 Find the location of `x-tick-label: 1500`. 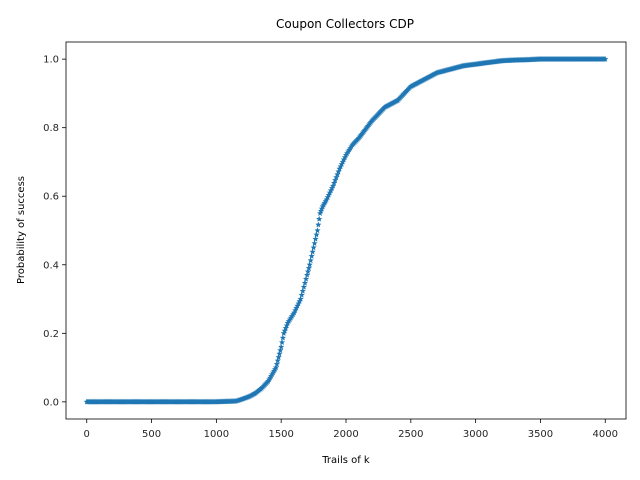

x-tick-label: 1500 is located at coordinates (280, 434).